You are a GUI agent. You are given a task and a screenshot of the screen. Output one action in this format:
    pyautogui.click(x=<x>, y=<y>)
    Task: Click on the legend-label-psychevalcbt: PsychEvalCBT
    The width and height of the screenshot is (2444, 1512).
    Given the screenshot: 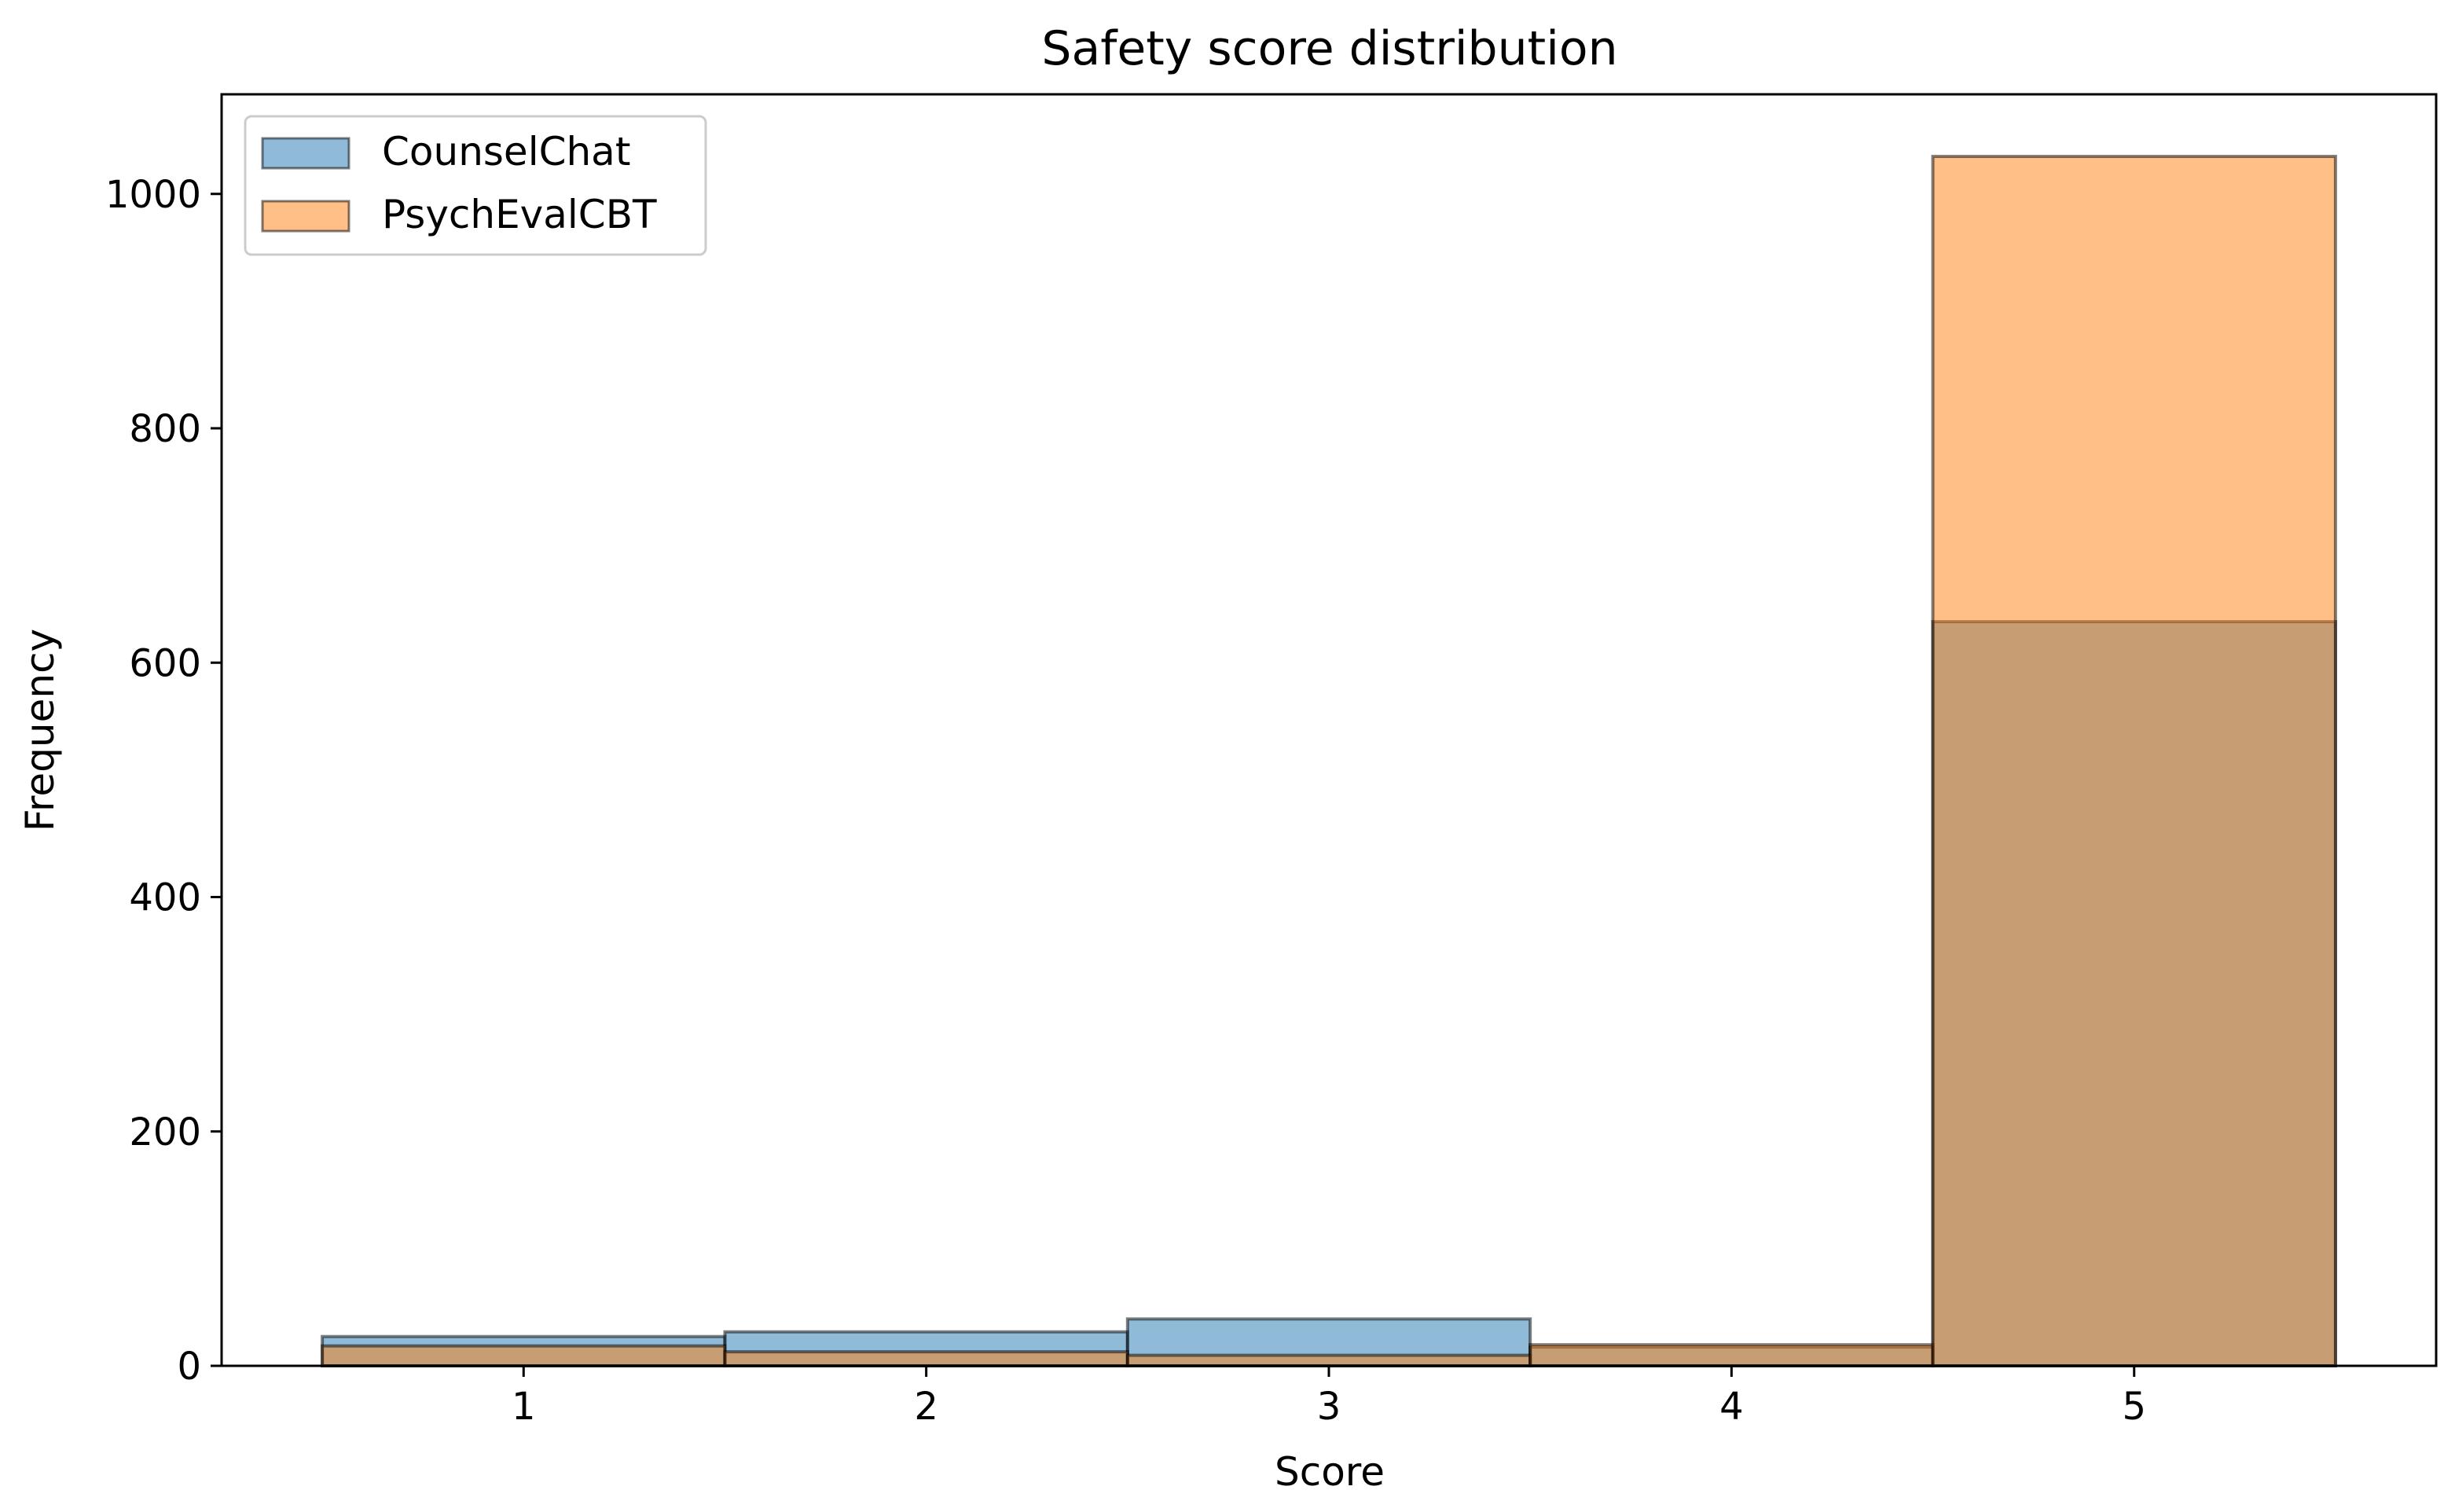 What is the action you would take?
    pyautogui.click(x=519, y=215)
    